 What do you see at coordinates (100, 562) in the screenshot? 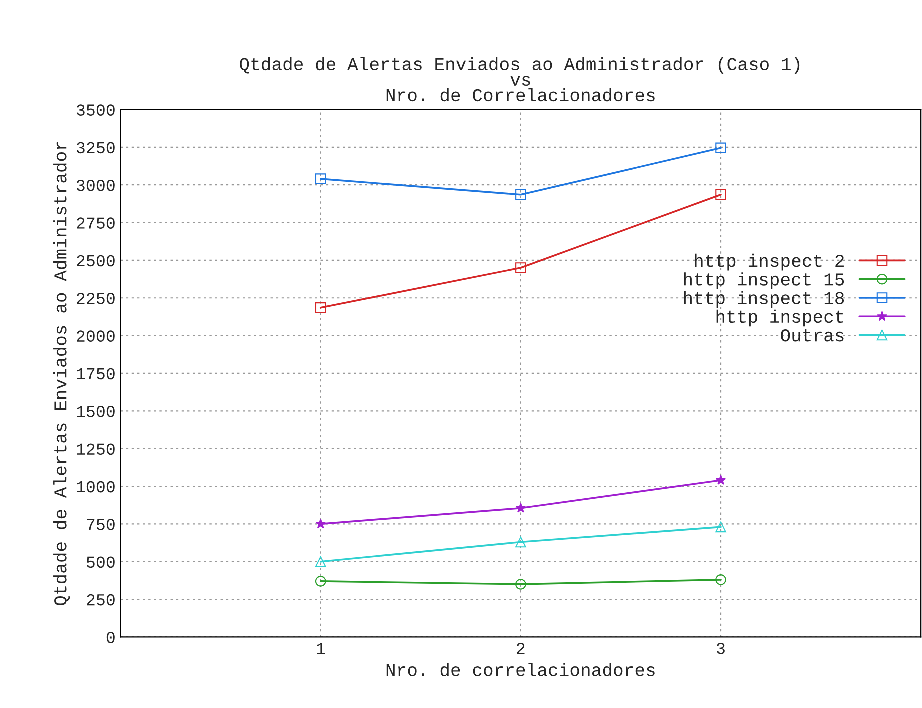
I see `y-tick-label: 500` at bounding box center [100, 562].